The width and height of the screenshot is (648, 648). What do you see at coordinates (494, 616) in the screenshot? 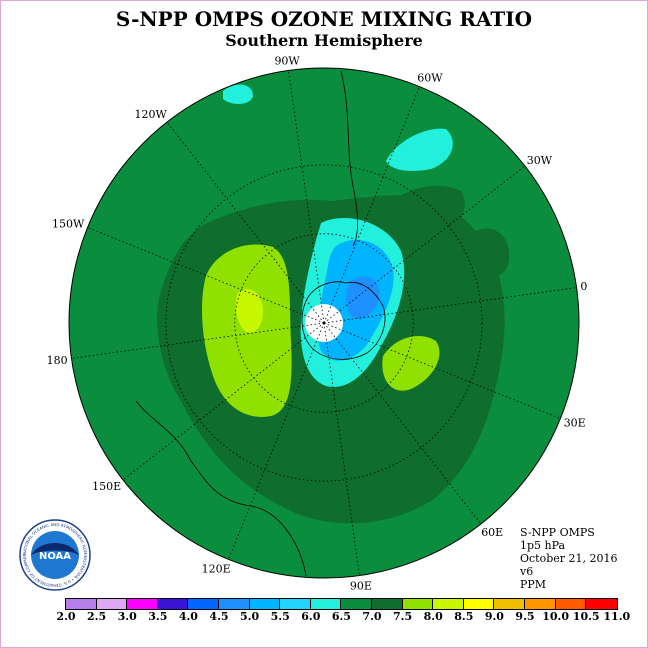
I see `colorbar-label: 9.0` at bounding box center [494, 616].